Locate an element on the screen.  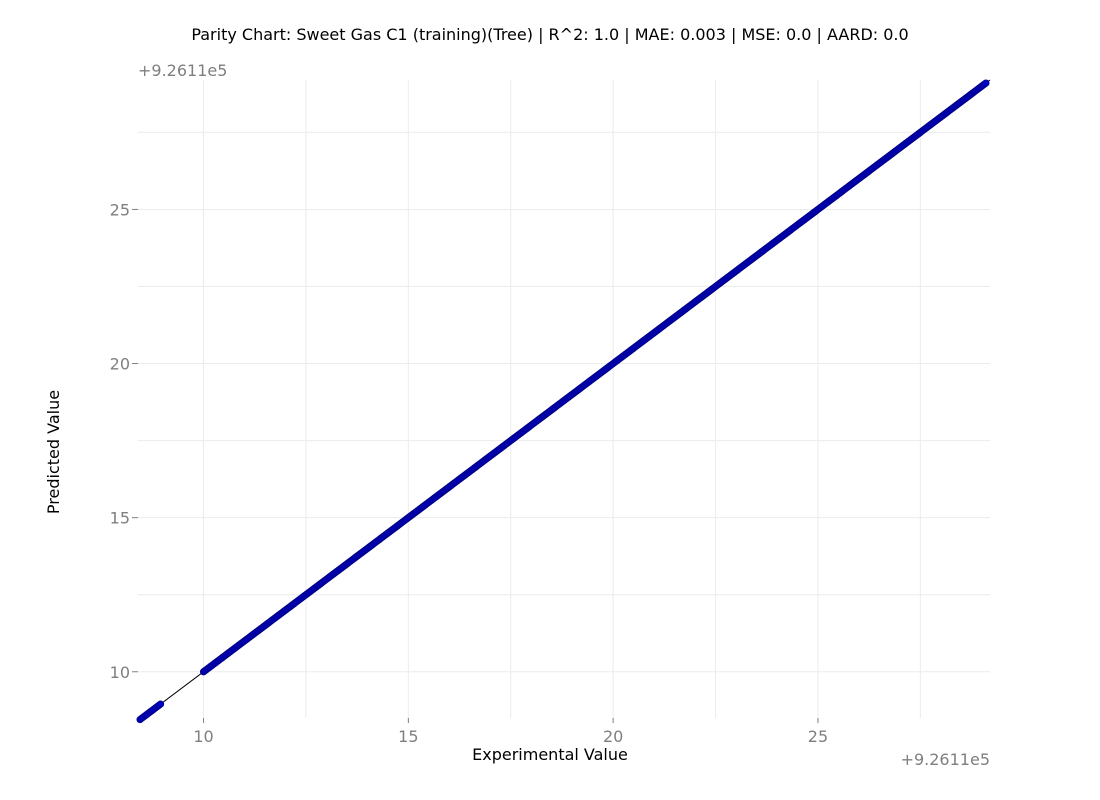
x-tick-label: 10 is located at coordinates (203, 736).